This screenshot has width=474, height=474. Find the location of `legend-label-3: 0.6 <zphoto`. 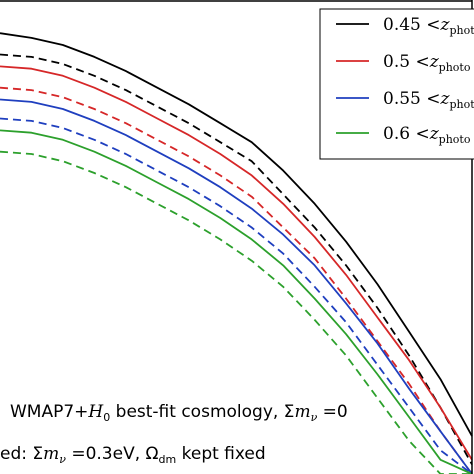

legend-label-3: 0.6 <zphoto is located at coordinates (427, 135).